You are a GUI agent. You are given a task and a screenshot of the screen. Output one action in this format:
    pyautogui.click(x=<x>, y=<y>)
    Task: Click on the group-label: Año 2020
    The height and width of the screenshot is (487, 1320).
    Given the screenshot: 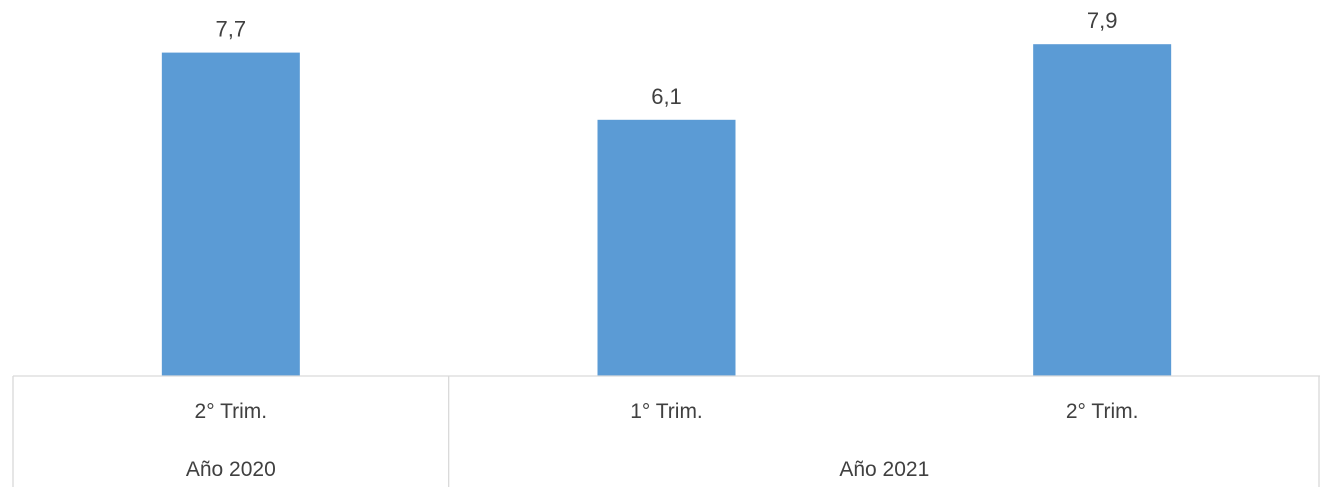 What is the action you would take?
    pyautogui.click(x=231, y=469)
    